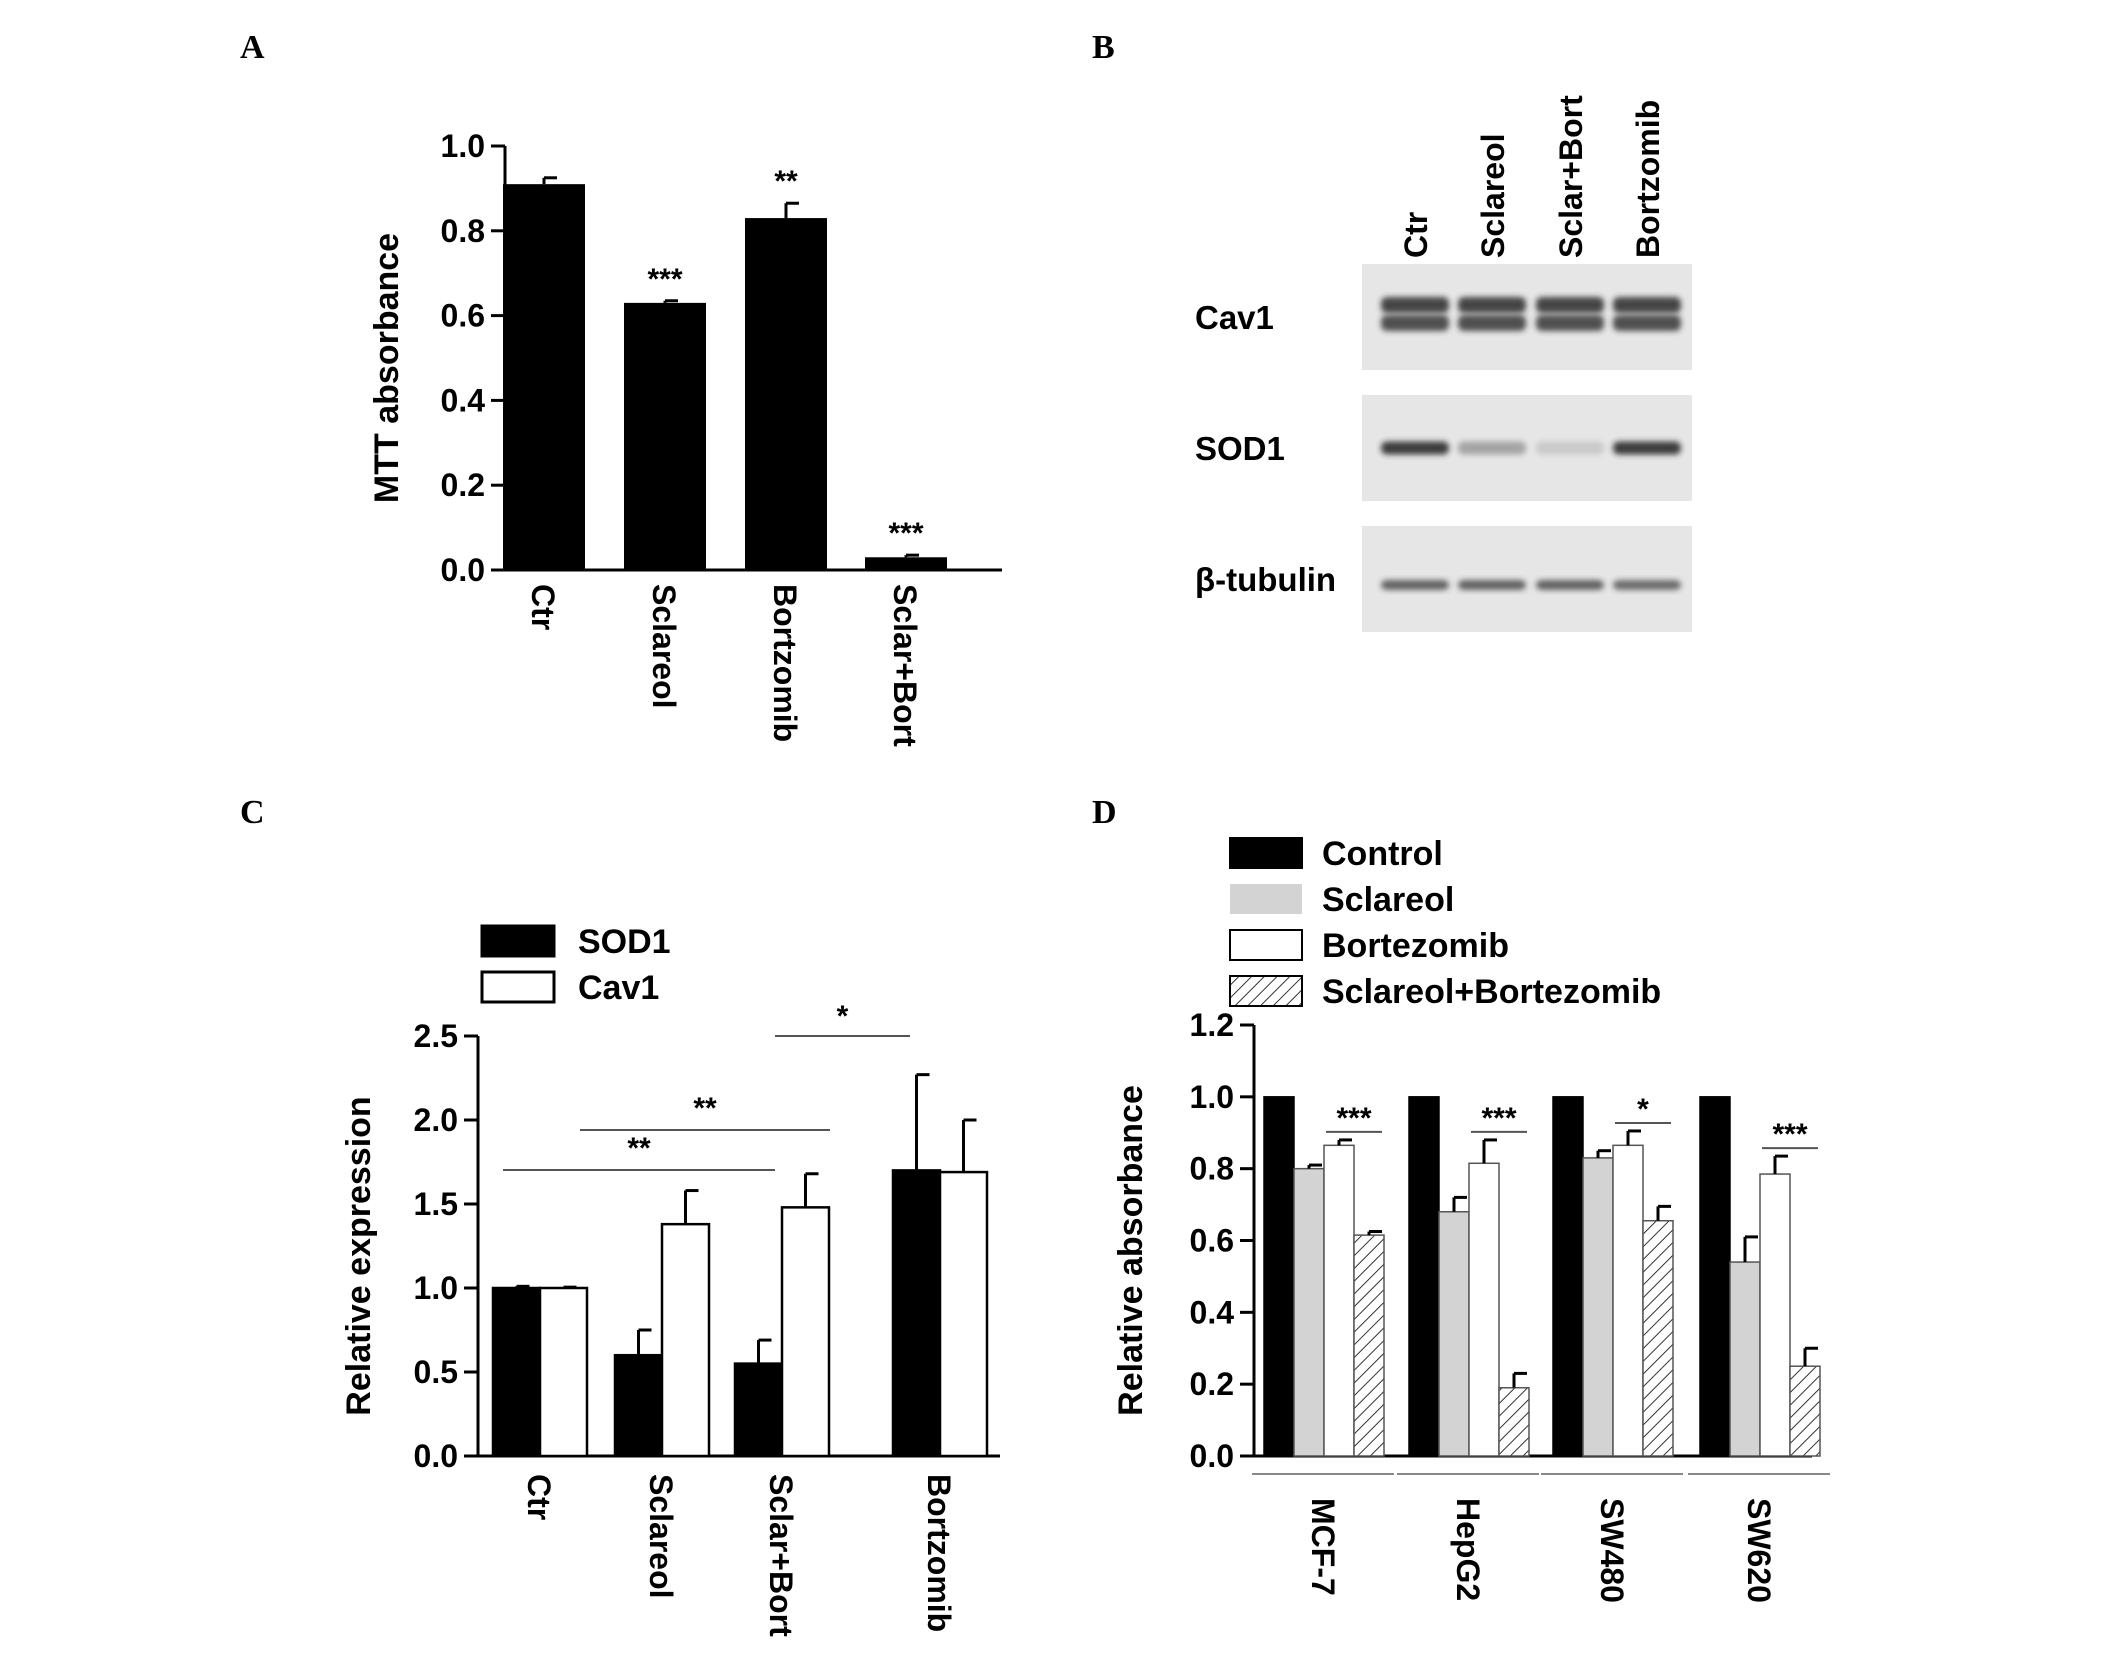  Describe the element at coordinates (1266, 991) in the screenshot. I see `legend-swatch-sclareol-bortezomib` at that location.